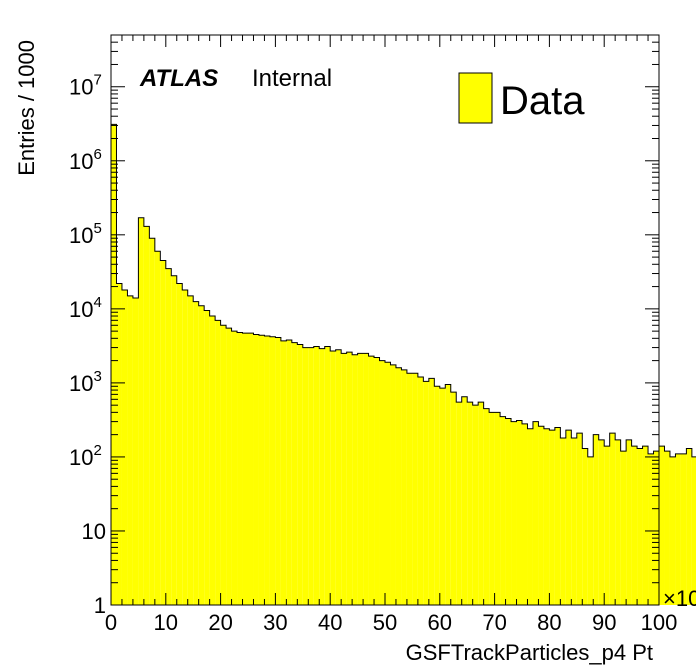 The width and height of the screenshot is (696, 672). Describe the element at coordinates (26, 108) in the screenshot. I see `y-axis-title: Entries / 1000` at that location.